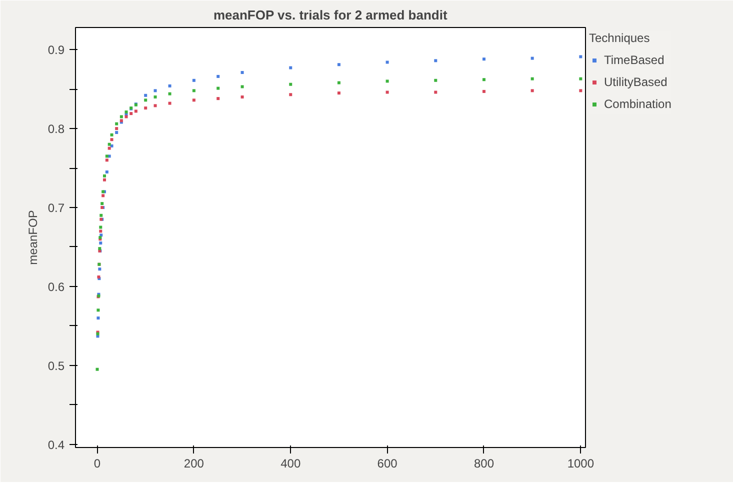 This screenshot has height=501, width=733. Describe the element at coordinates (580, 463) in the screenshot. I see `x-tick-label: 1000` at that location.